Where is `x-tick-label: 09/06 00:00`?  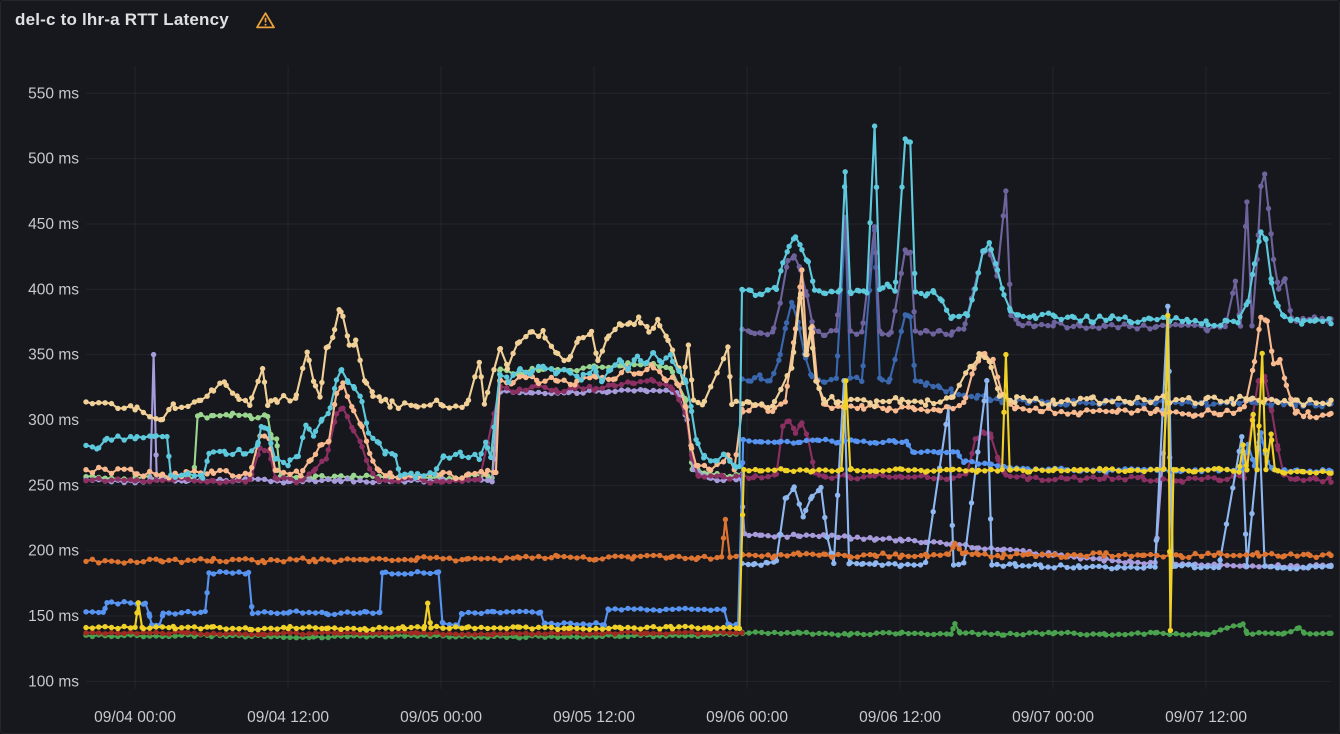 x-tick-label: 09/06 00:00 is located at coordinates (747, 717).